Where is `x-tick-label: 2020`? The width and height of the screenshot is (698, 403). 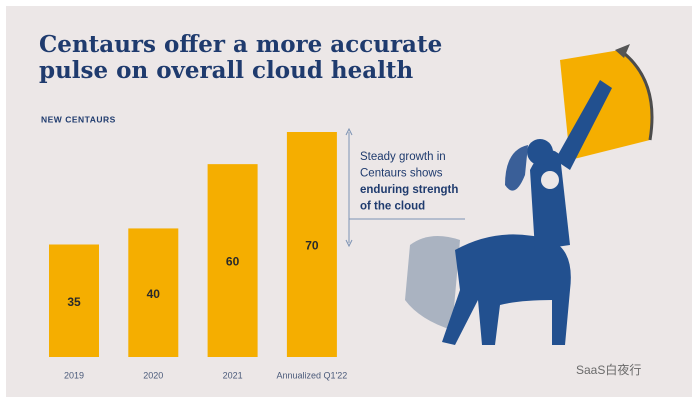
x-tick-label: 2020 is located at coordinates (153, 375).